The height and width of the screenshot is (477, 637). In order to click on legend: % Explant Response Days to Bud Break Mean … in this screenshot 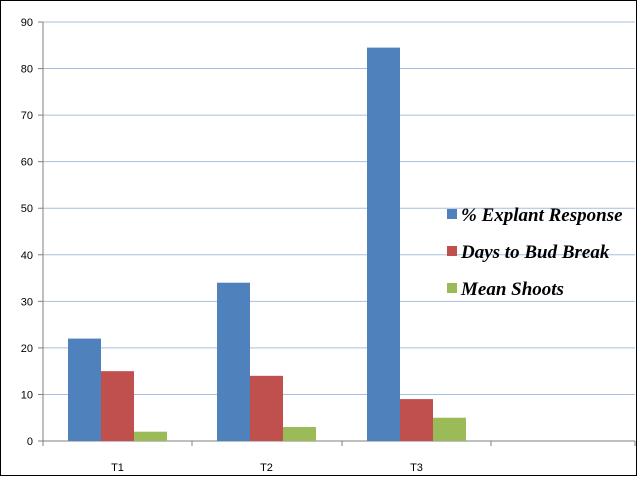, I will do `click(535, 252)`.